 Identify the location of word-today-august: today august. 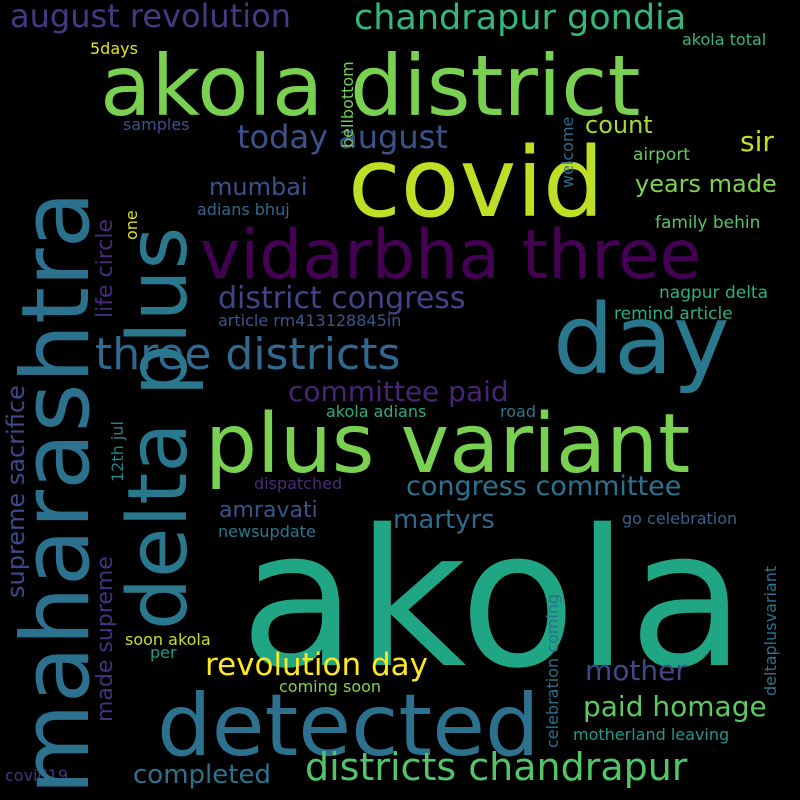
(342, 137).